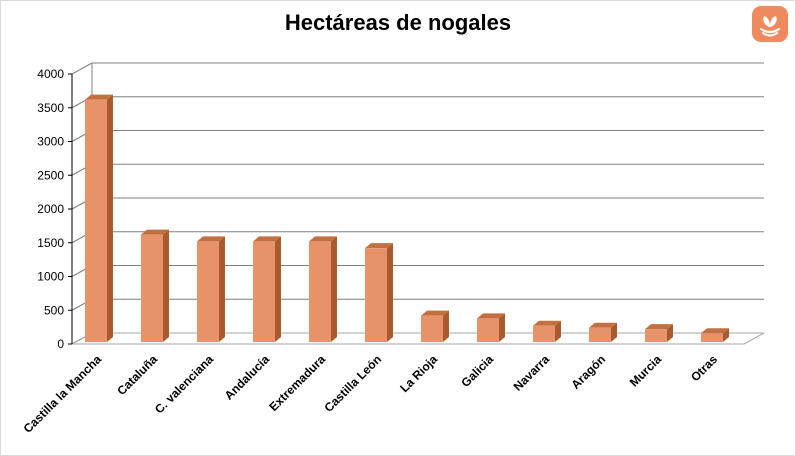  Describe the element at coordinates (398, 22) in the screenshot. I see `chart-title: Hectáreas de nogales` at that location.